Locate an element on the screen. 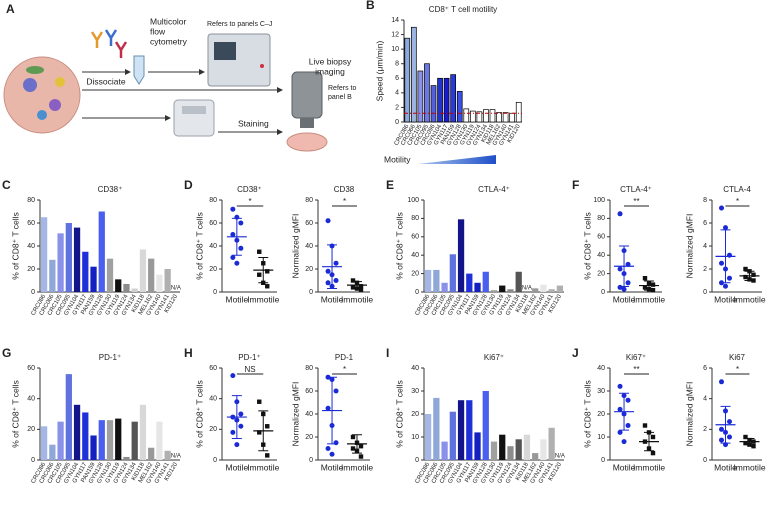 The image size is (770, 505). panel-letter: A is located at coordinates (10, 9).